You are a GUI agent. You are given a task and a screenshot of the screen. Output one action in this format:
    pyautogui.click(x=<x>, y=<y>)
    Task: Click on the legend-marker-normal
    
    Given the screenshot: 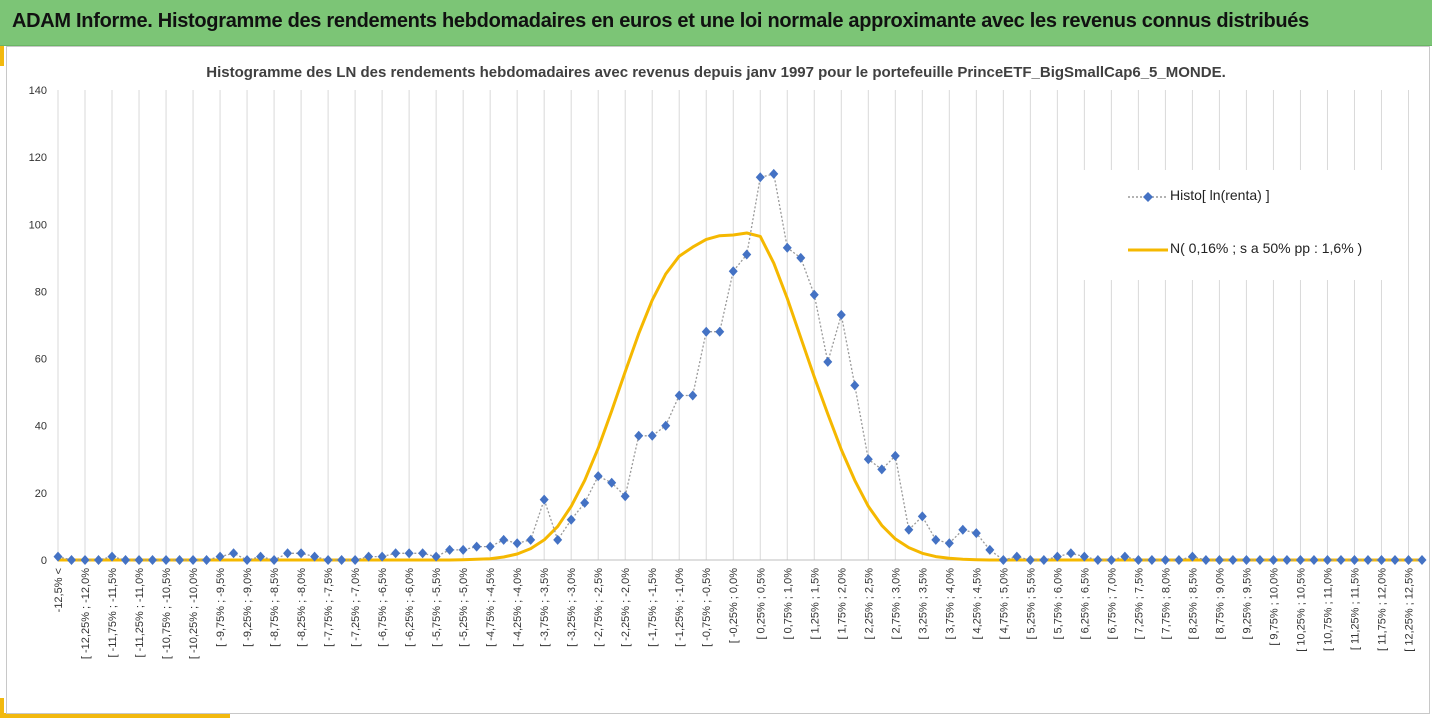 What is the action you would take?
    pyautogui.click(x=1148, y=250)
    